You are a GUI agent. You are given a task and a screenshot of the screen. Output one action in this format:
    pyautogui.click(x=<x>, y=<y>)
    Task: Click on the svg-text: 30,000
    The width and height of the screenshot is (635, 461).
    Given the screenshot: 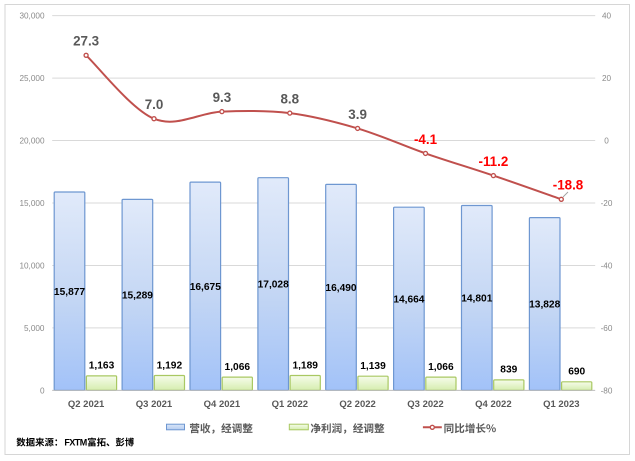 What is the action you would take?
    pyautogui.click(x=31, y=16)
    